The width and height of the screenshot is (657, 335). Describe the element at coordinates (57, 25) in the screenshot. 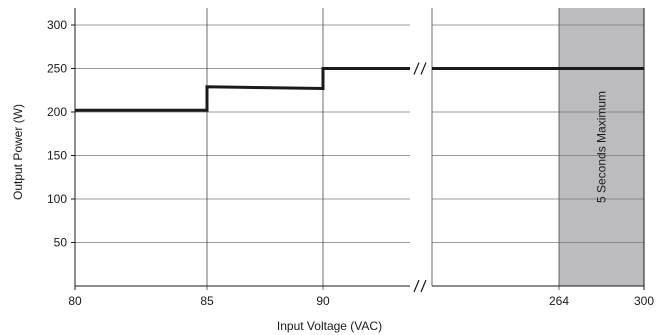

I see `y-tick-label: 300` at that location.